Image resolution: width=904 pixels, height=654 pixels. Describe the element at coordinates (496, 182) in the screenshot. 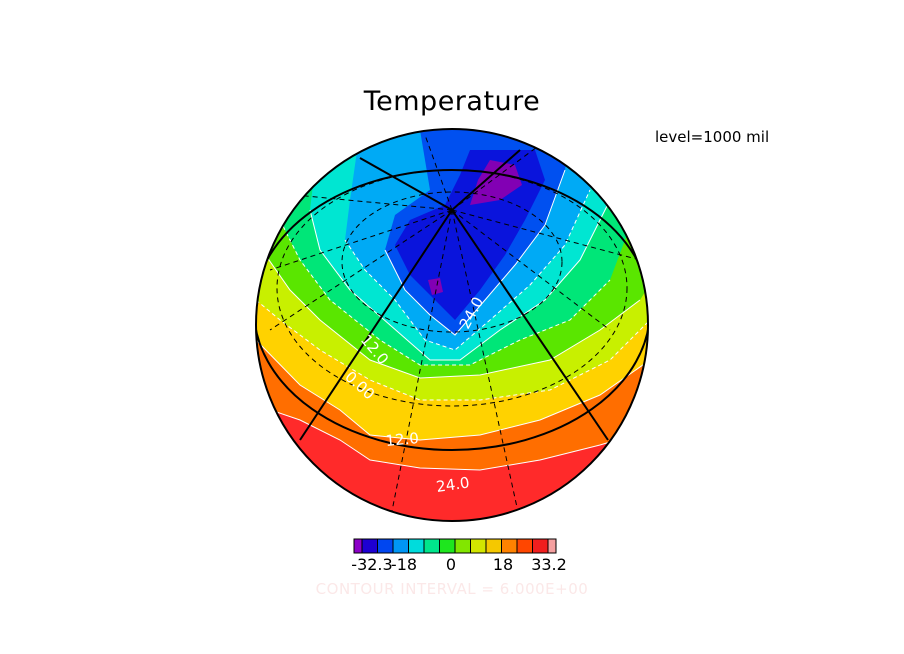

I see `band-purple` at that location.